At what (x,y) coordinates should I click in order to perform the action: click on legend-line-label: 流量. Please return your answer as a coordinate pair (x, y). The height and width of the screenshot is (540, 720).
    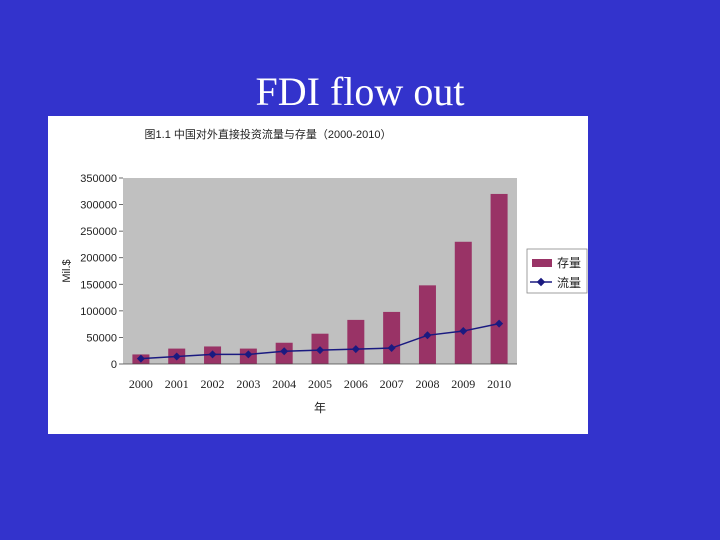
    Looking at the image, I should click on (569, 283).